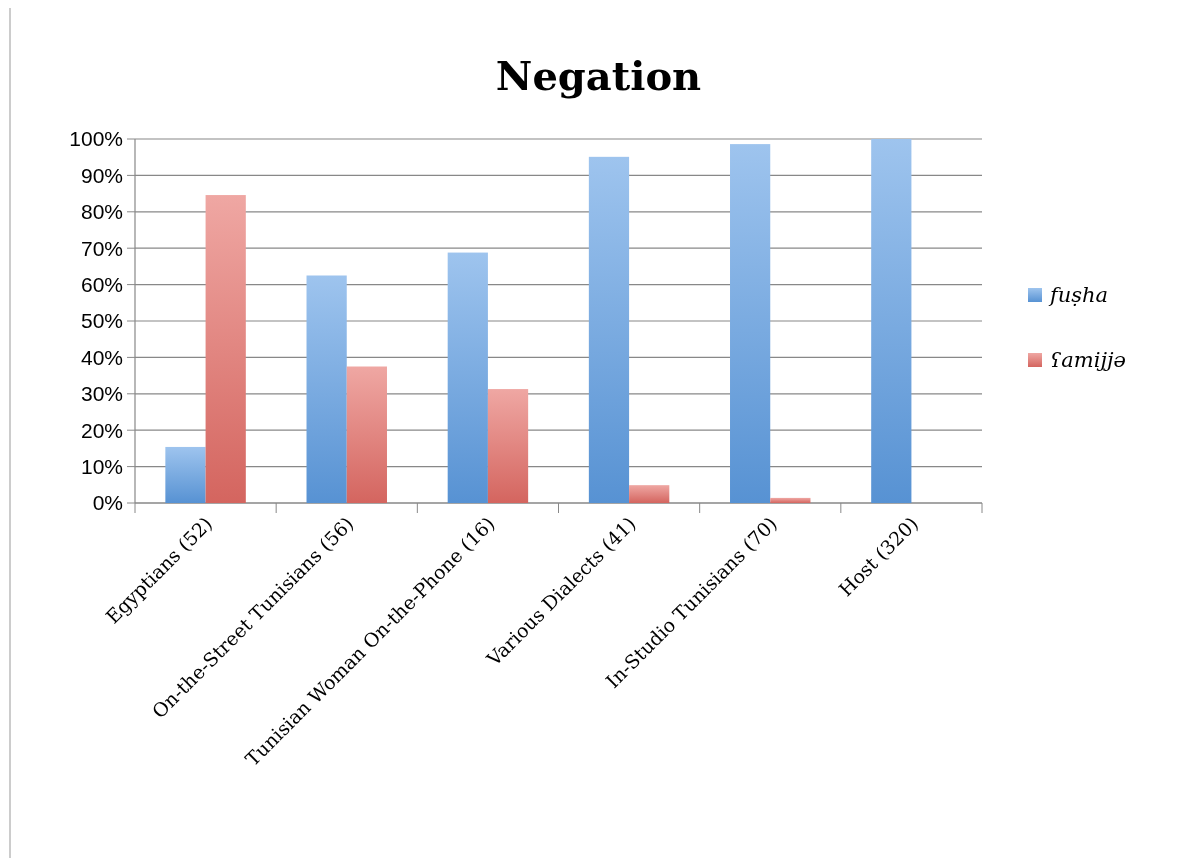  I want to click on y-tick-label: 80%, so click(101, 212).